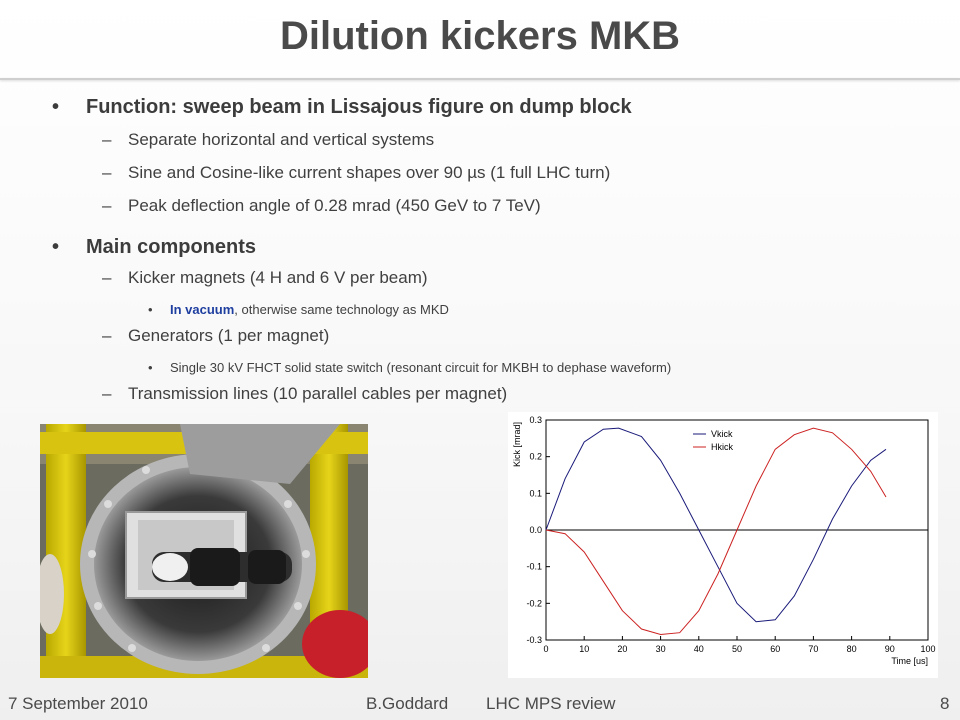 This screenshot has height=720, width=960. I want to click on kicker-magnet-photo, so click(204, 551).